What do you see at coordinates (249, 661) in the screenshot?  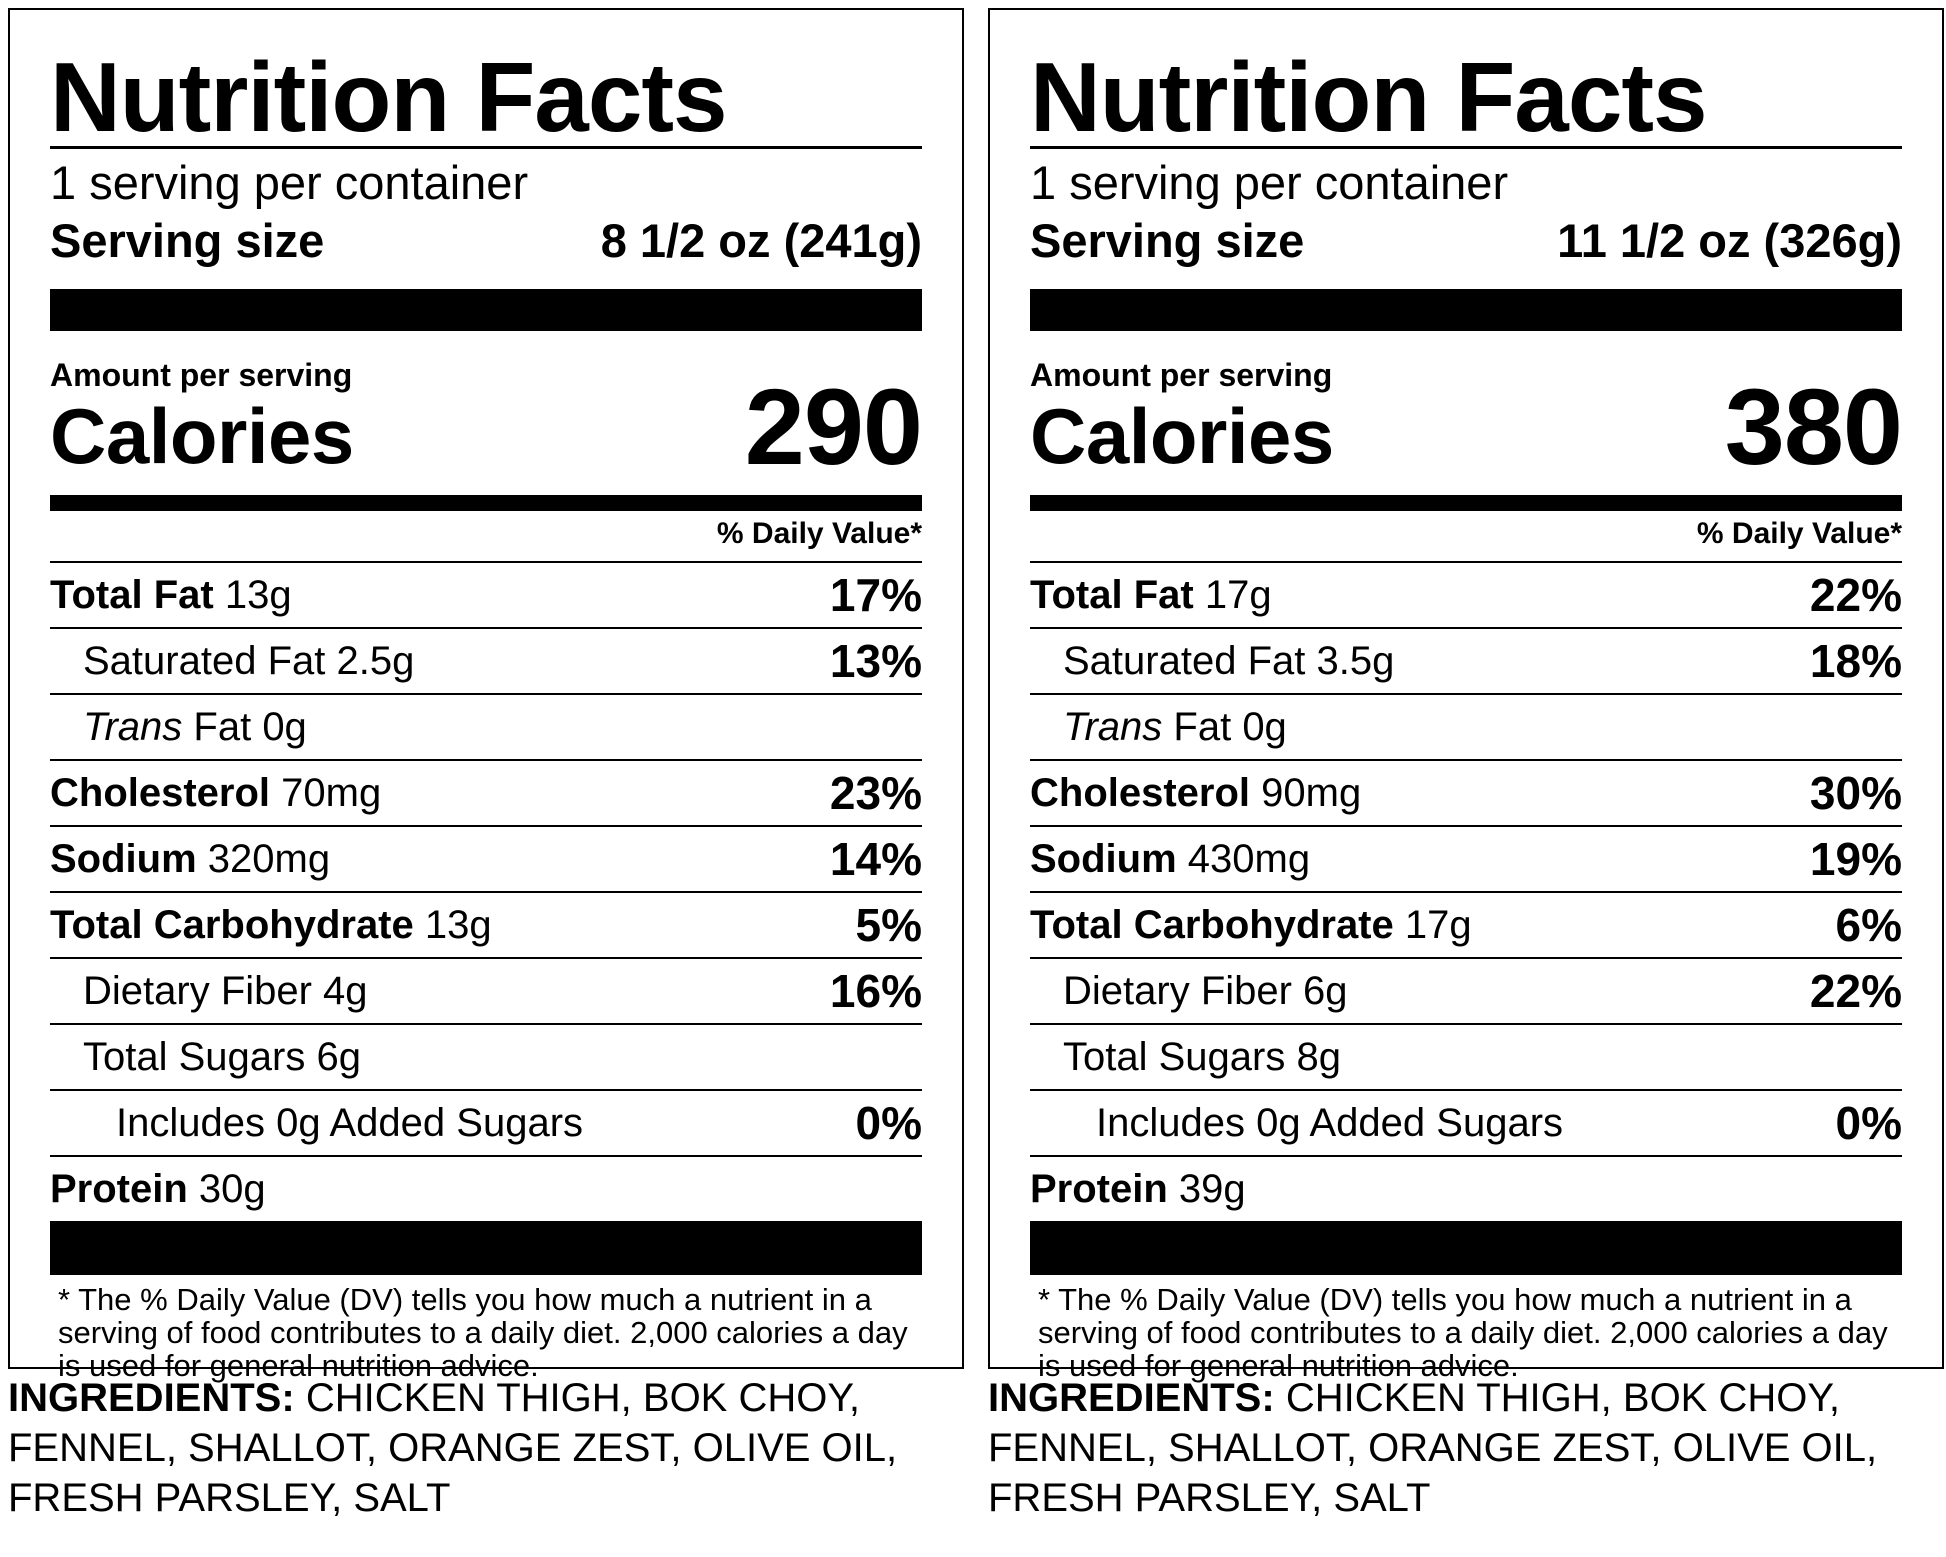 I see `nutrient-label: Saturated Fat 2.5g` at bounding box center [249, 661].